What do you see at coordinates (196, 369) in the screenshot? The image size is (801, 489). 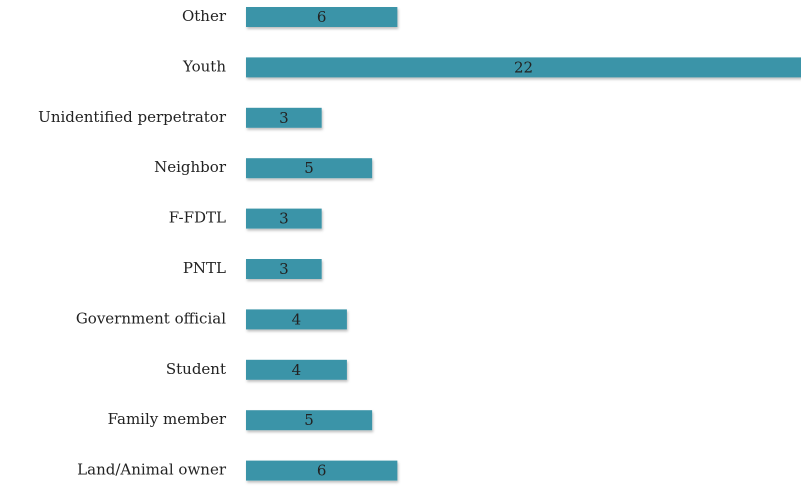 I see `category-label: Student` at bounding box center [196, 369].